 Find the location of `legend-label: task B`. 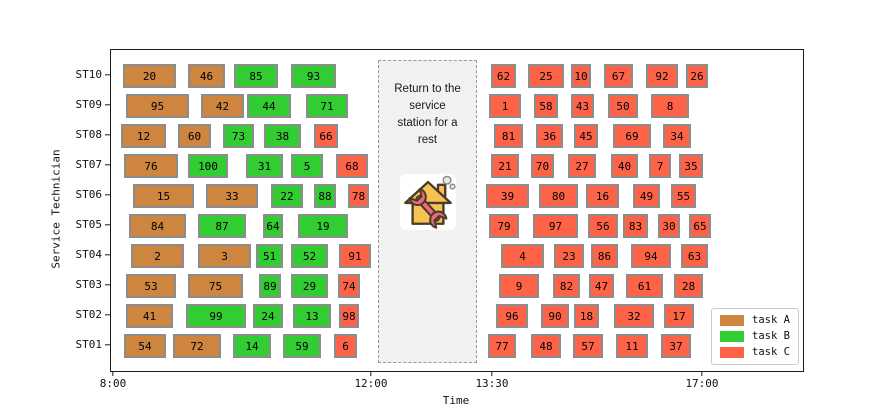

legend-label: task B is located at coordinates (771, 336).